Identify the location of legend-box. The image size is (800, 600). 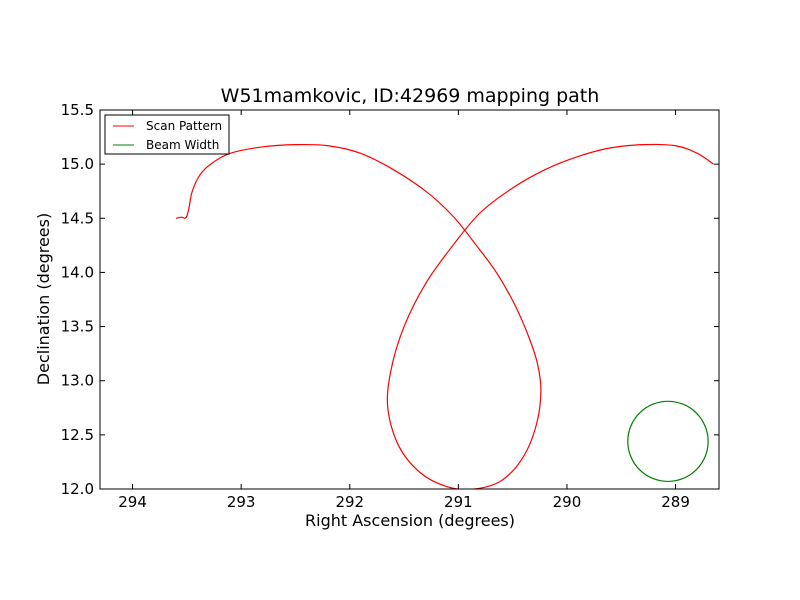
(167, 134).